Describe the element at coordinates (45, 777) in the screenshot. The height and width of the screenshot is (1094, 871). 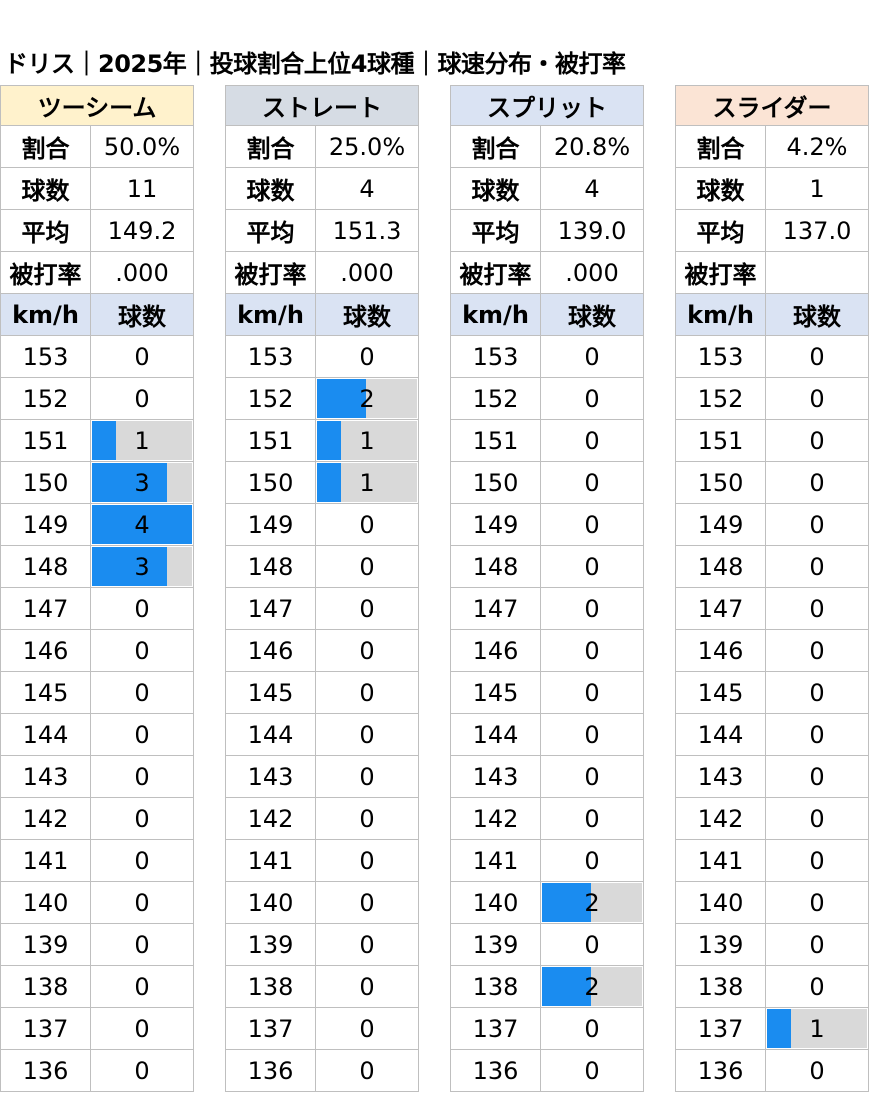
I see `speed-value: 143` at that location.